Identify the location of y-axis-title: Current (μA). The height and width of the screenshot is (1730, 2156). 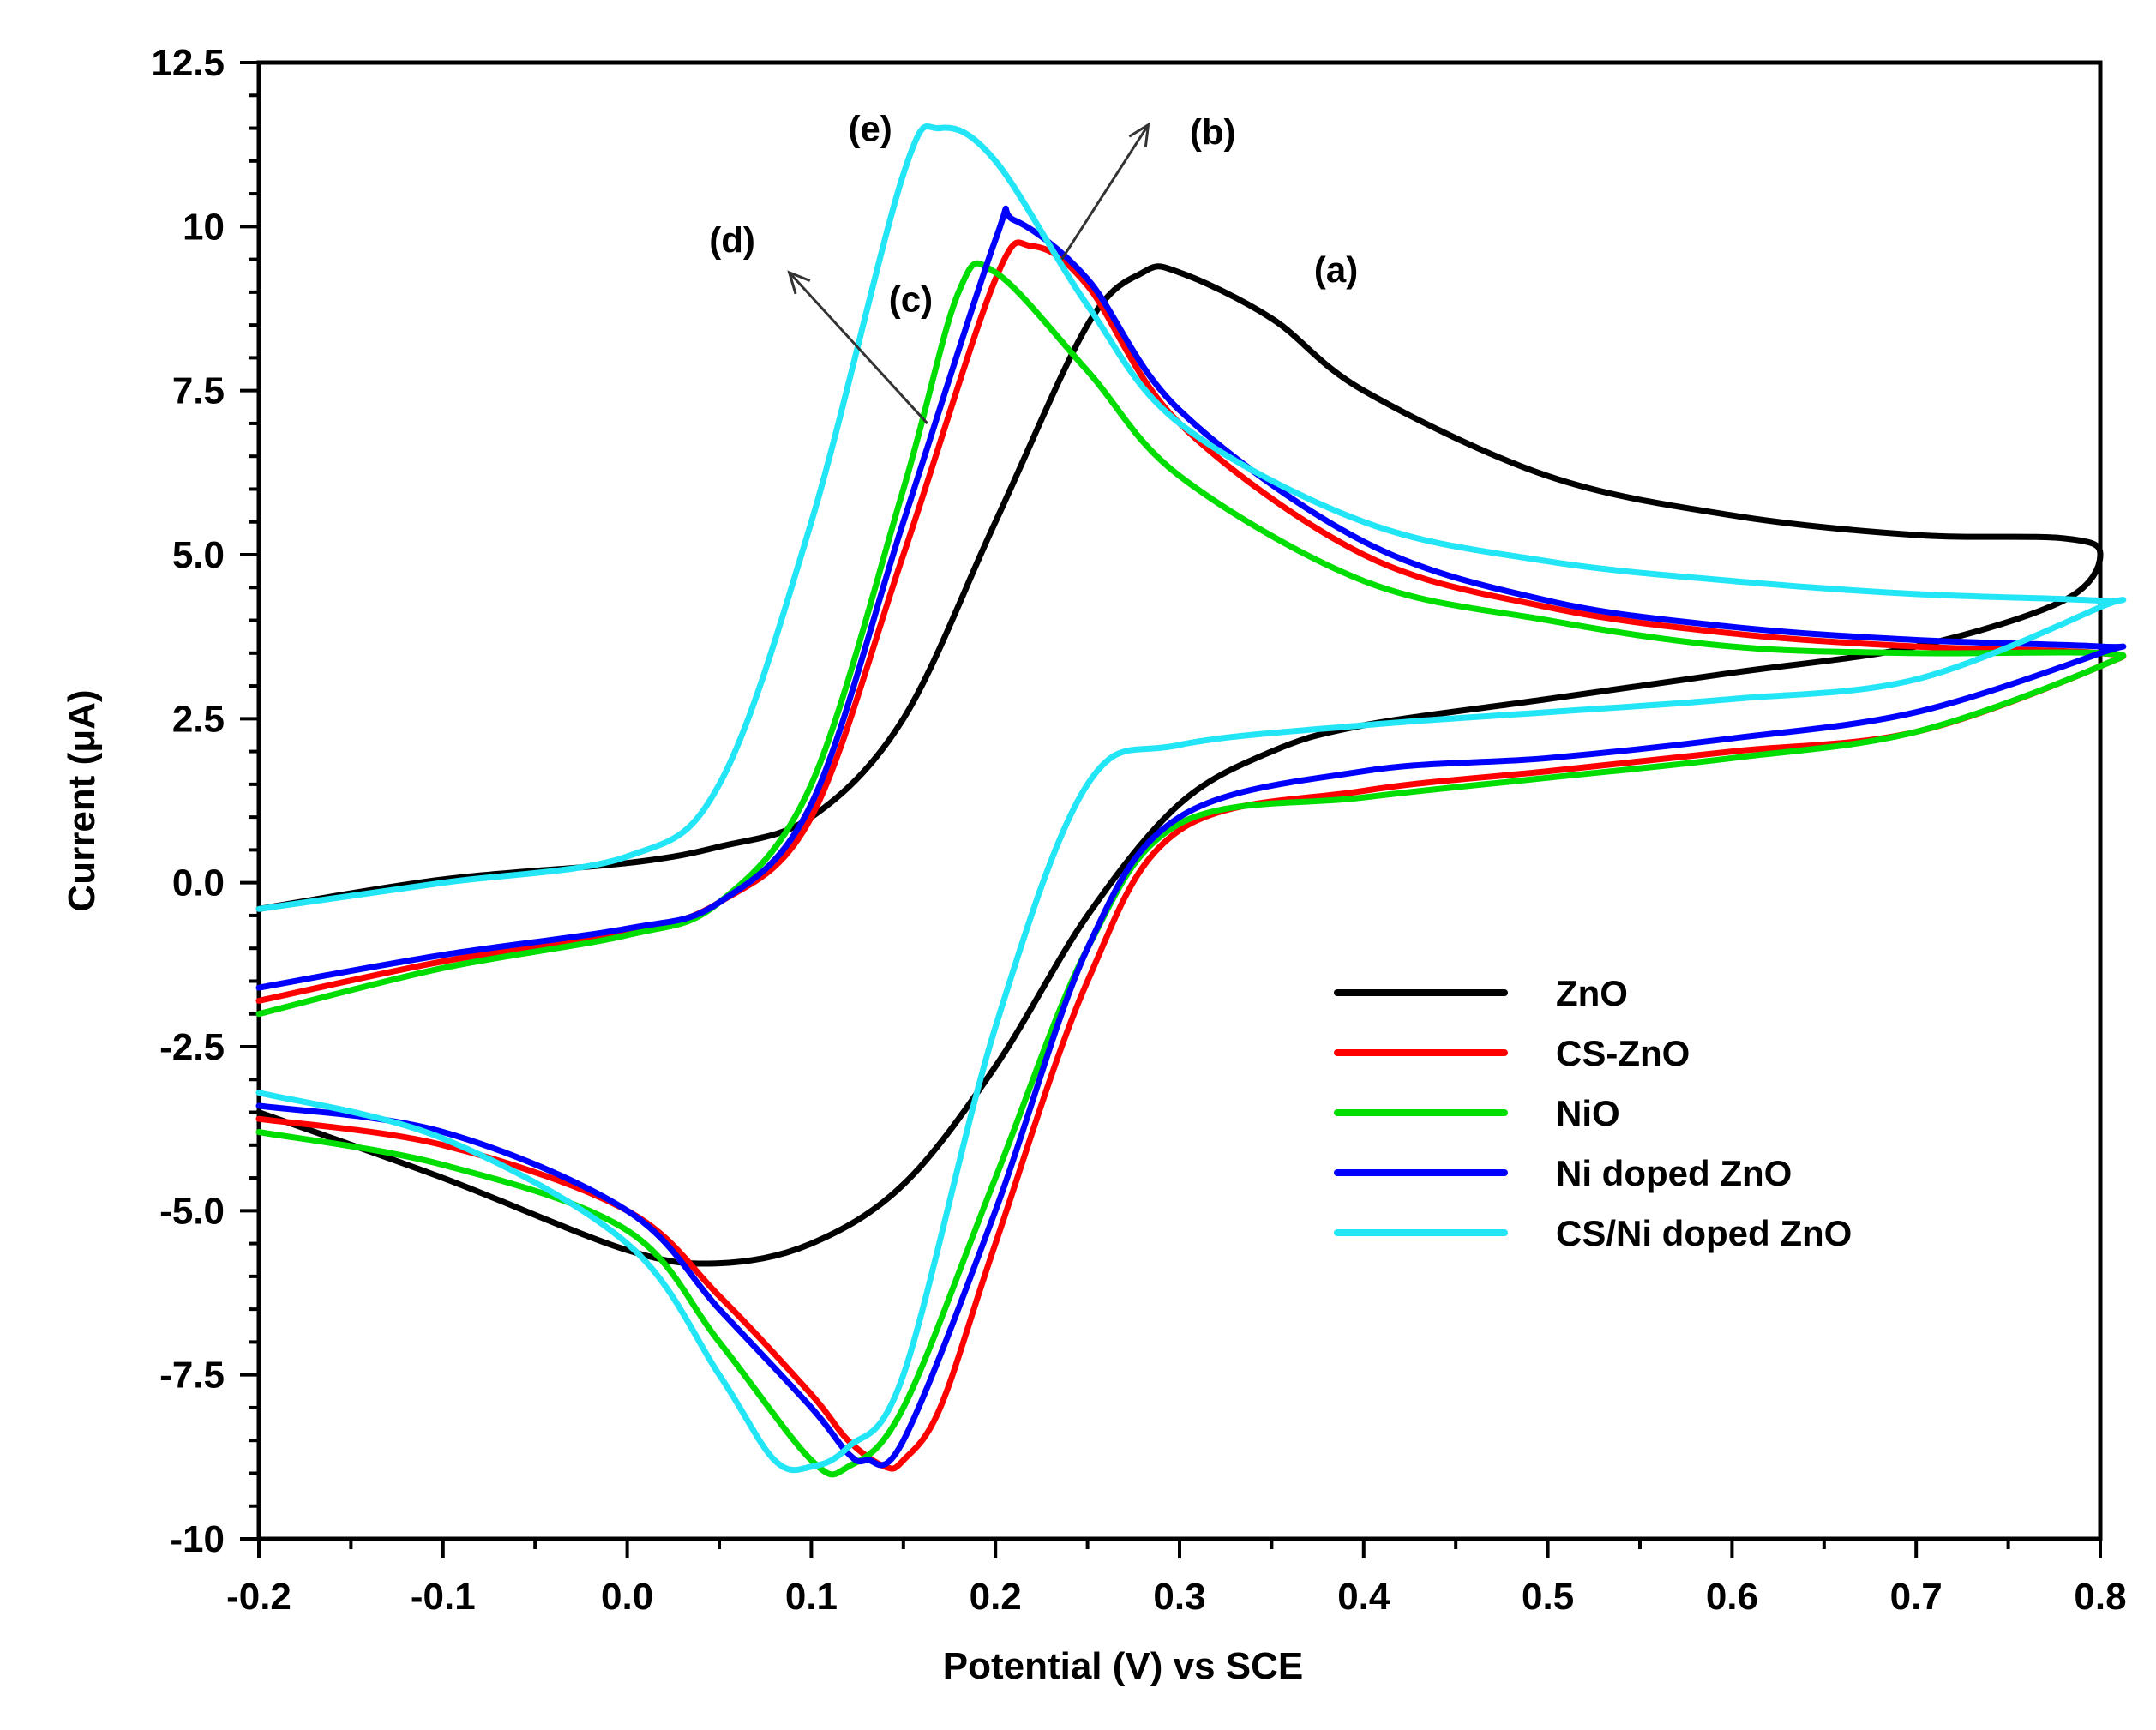
(82, 800).